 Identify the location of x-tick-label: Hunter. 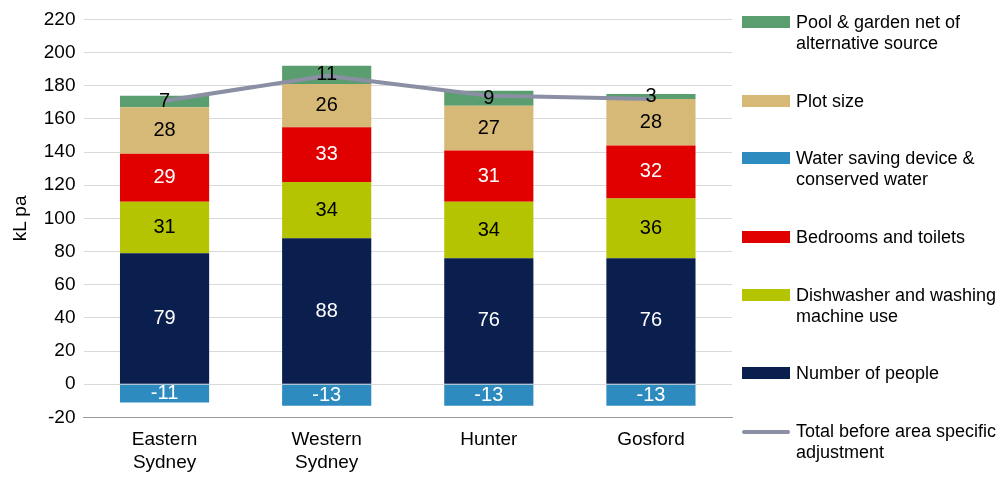
(489, 439).